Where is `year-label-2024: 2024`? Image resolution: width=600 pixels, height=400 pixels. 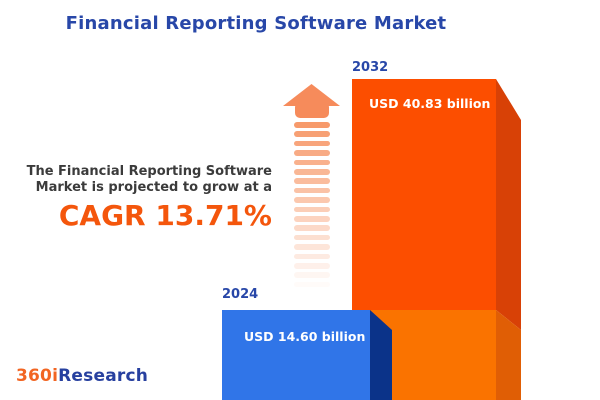 year-label-2024: 2024 is located at coordinates (240, 294).